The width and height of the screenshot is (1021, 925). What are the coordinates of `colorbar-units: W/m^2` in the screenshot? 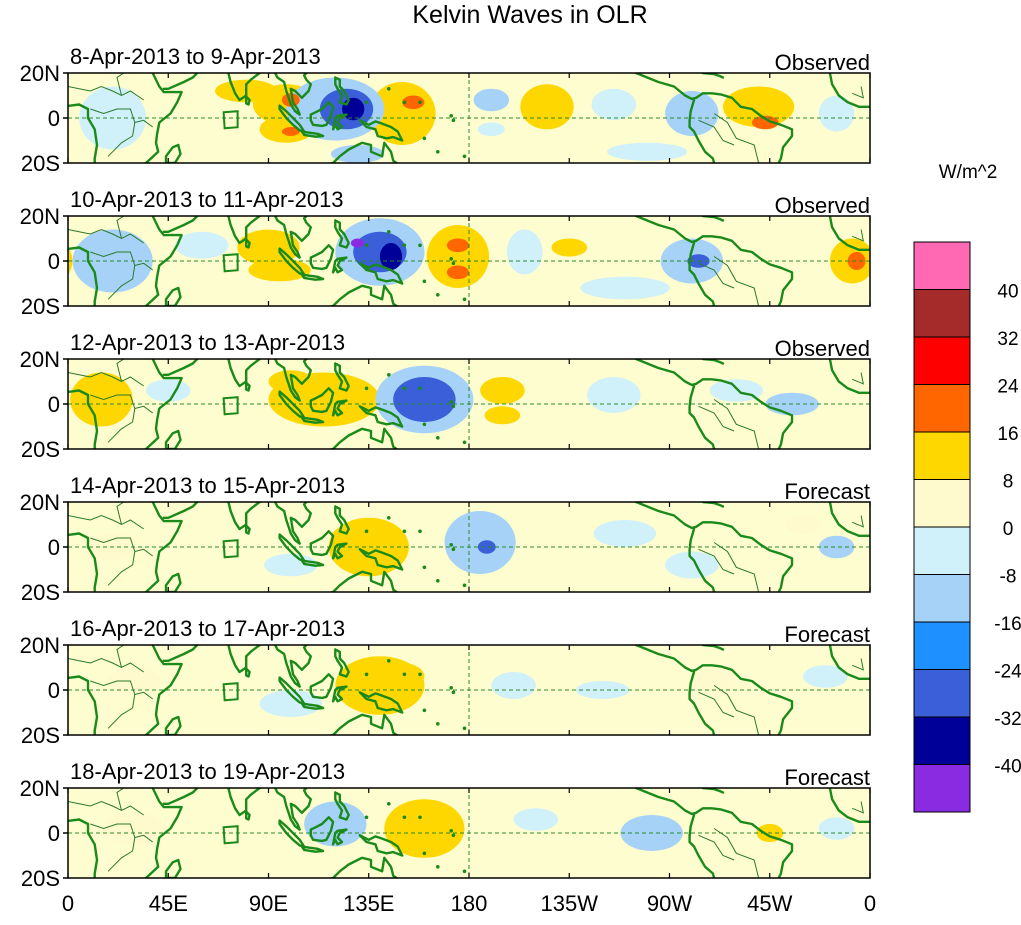 It's located at (968, 172).